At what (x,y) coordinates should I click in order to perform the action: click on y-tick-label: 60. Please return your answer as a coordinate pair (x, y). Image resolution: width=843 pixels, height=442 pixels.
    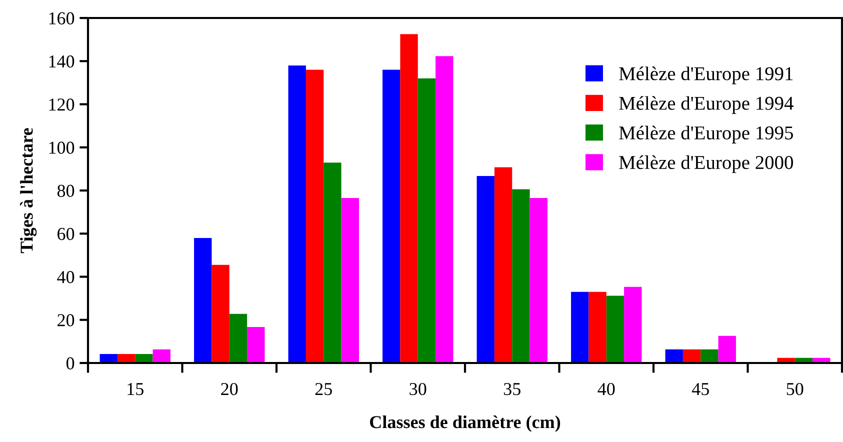
    Looking at the image, I should click on (66, 234).